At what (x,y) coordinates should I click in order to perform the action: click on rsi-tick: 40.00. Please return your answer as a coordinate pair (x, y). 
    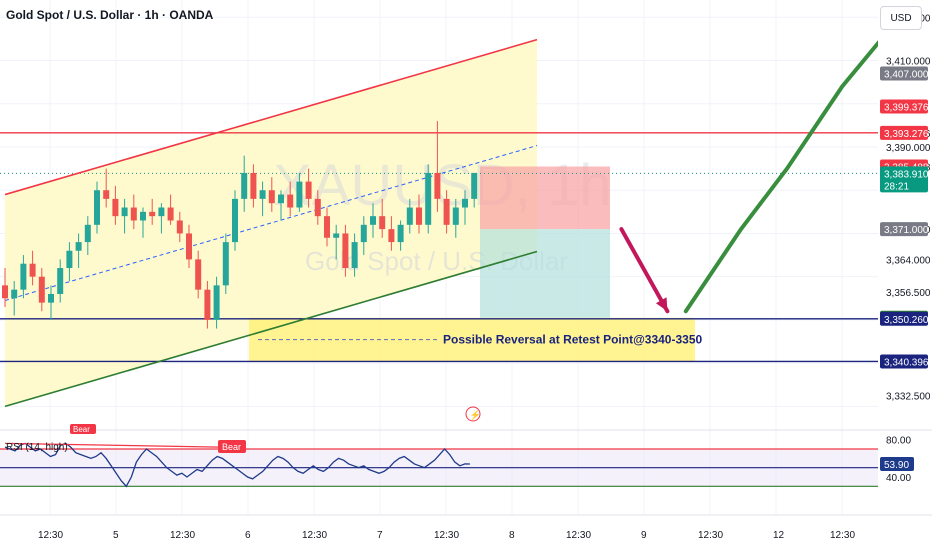
    Looking at the image, I should click on (898, 478).